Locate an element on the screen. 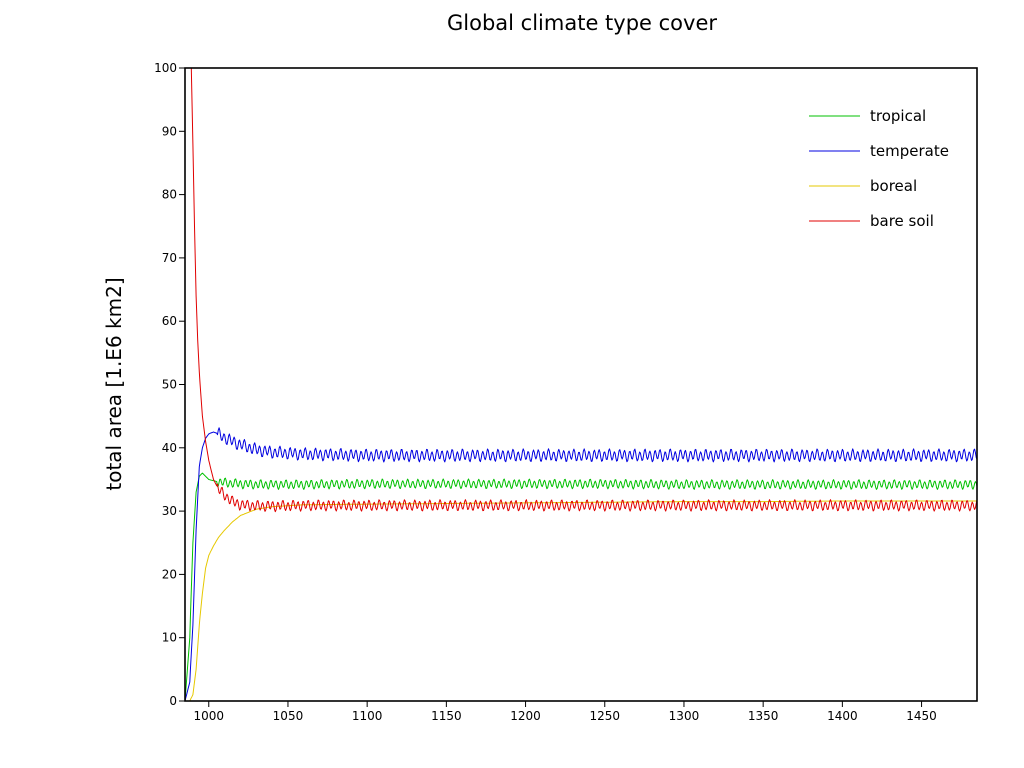 This screenshot has width=1024, height=768. y-tick-label: 80 is located at coordinates (169, 195).